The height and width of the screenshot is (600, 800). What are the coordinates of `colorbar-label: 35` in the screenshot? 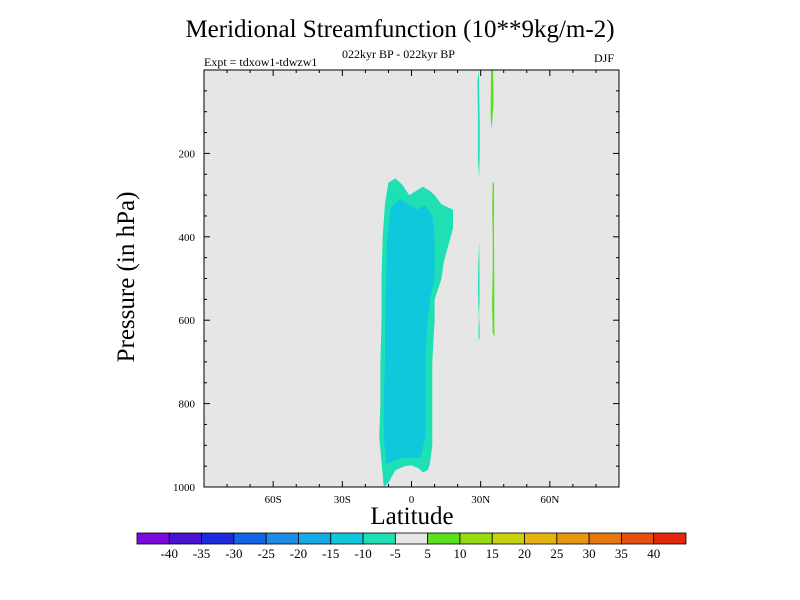 It's located at (621, 553).